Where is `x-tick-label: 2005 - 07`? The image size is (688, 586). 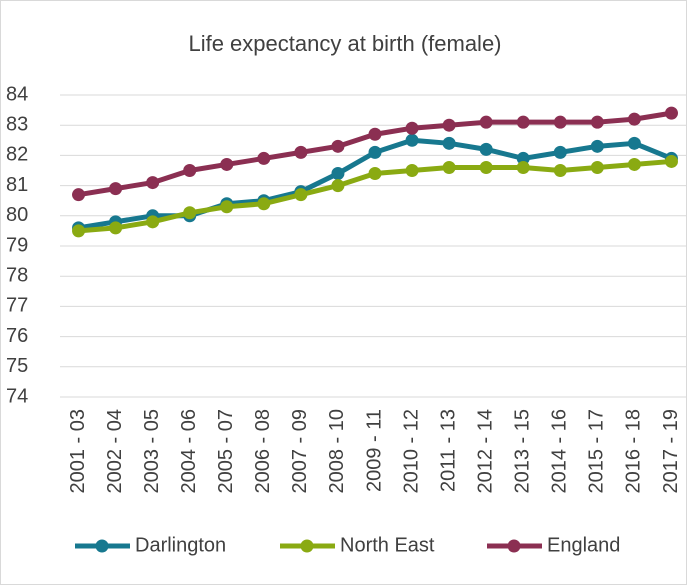 x-tick-label: 2005 - 07 is located at coordinates (226, 451).